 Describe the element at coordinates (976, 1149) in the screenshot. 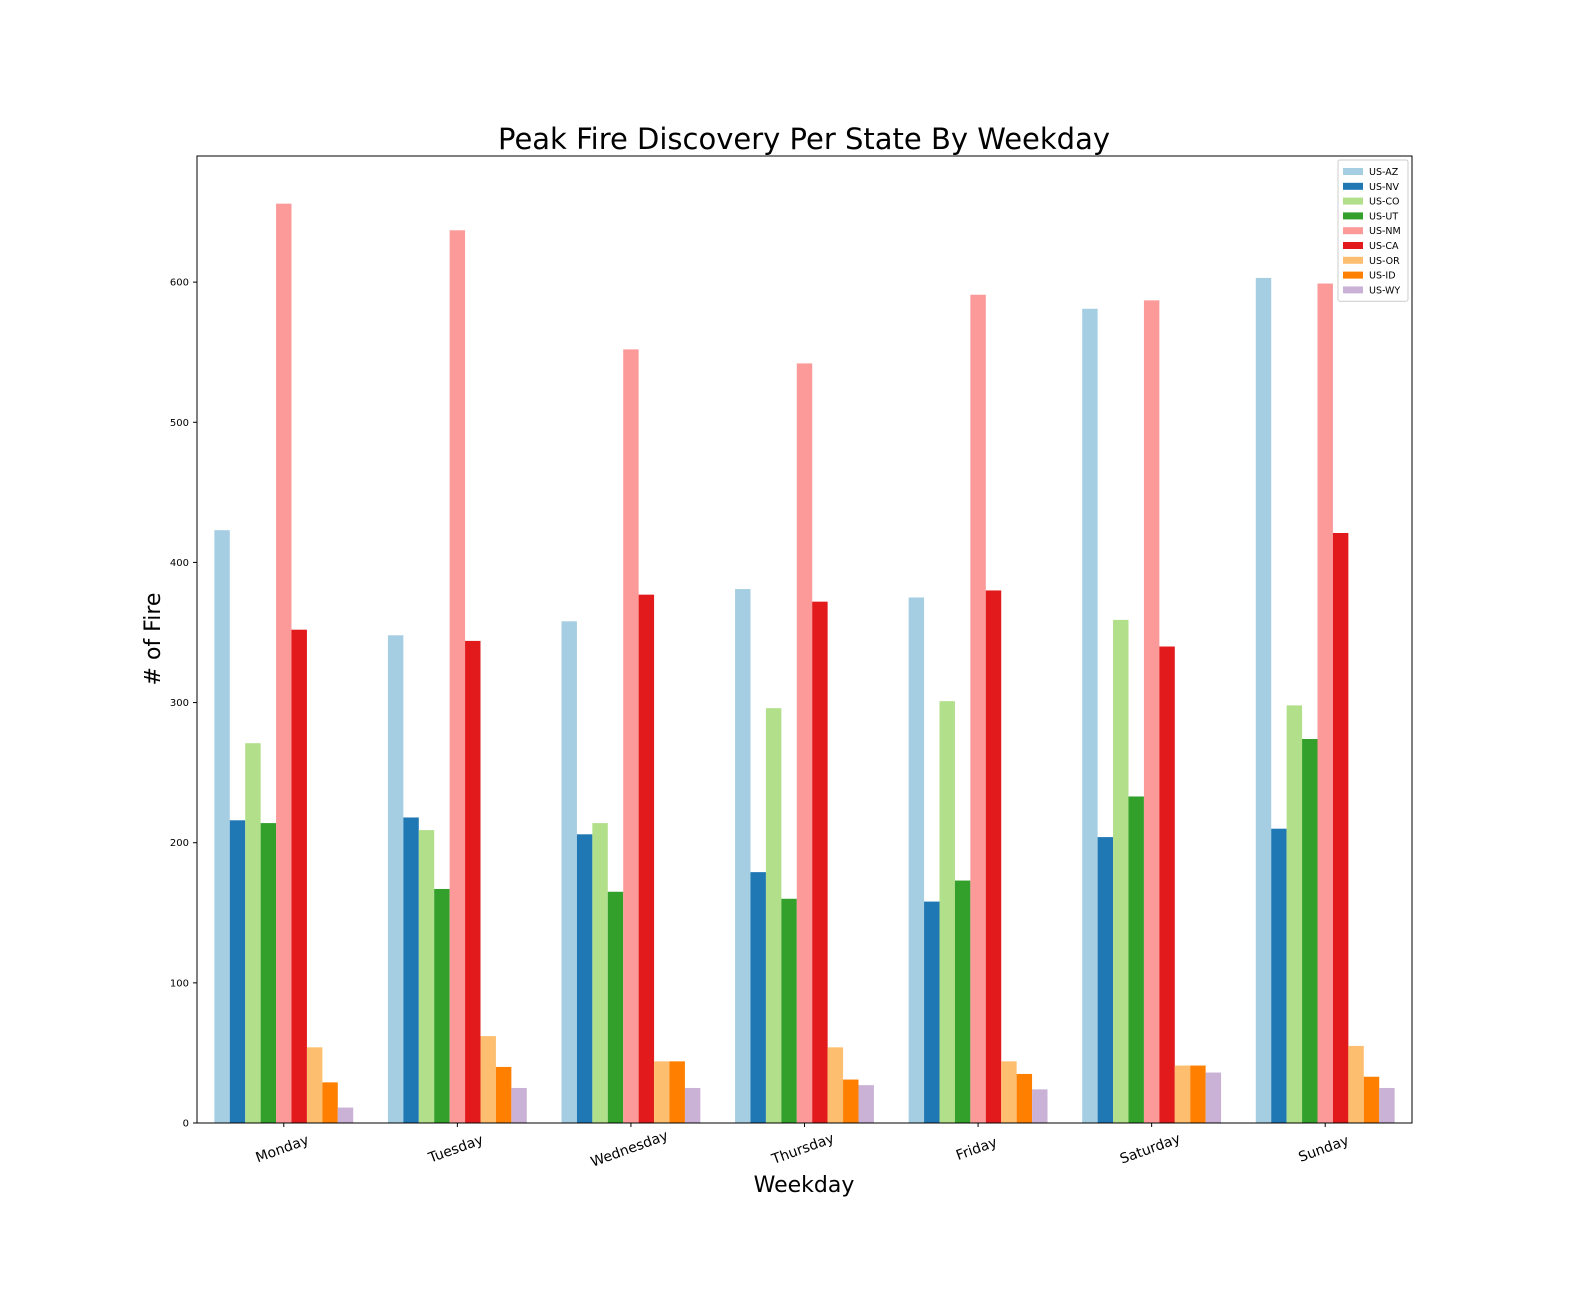

I see `x-tick-label-friday: Friday` at that location.